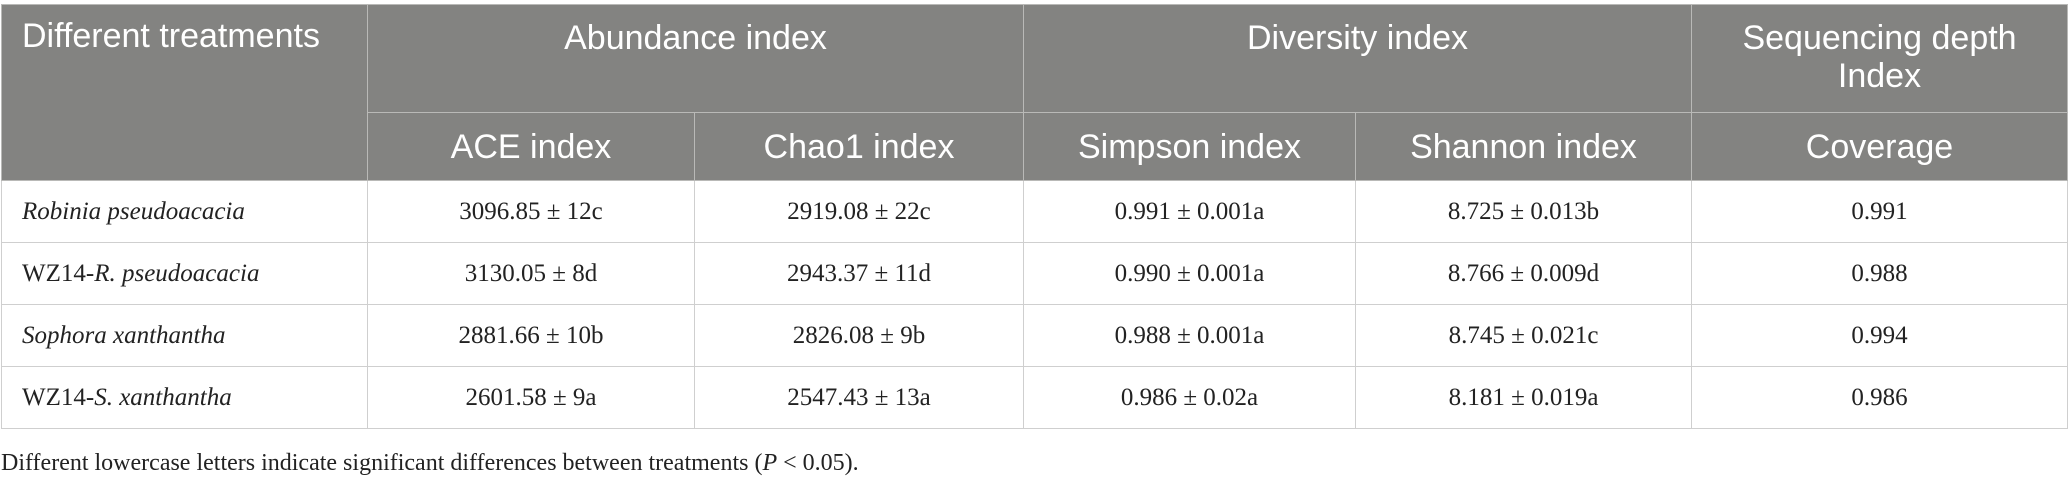  I want to click on coverage-value: 0.988, so click(1879, 273).